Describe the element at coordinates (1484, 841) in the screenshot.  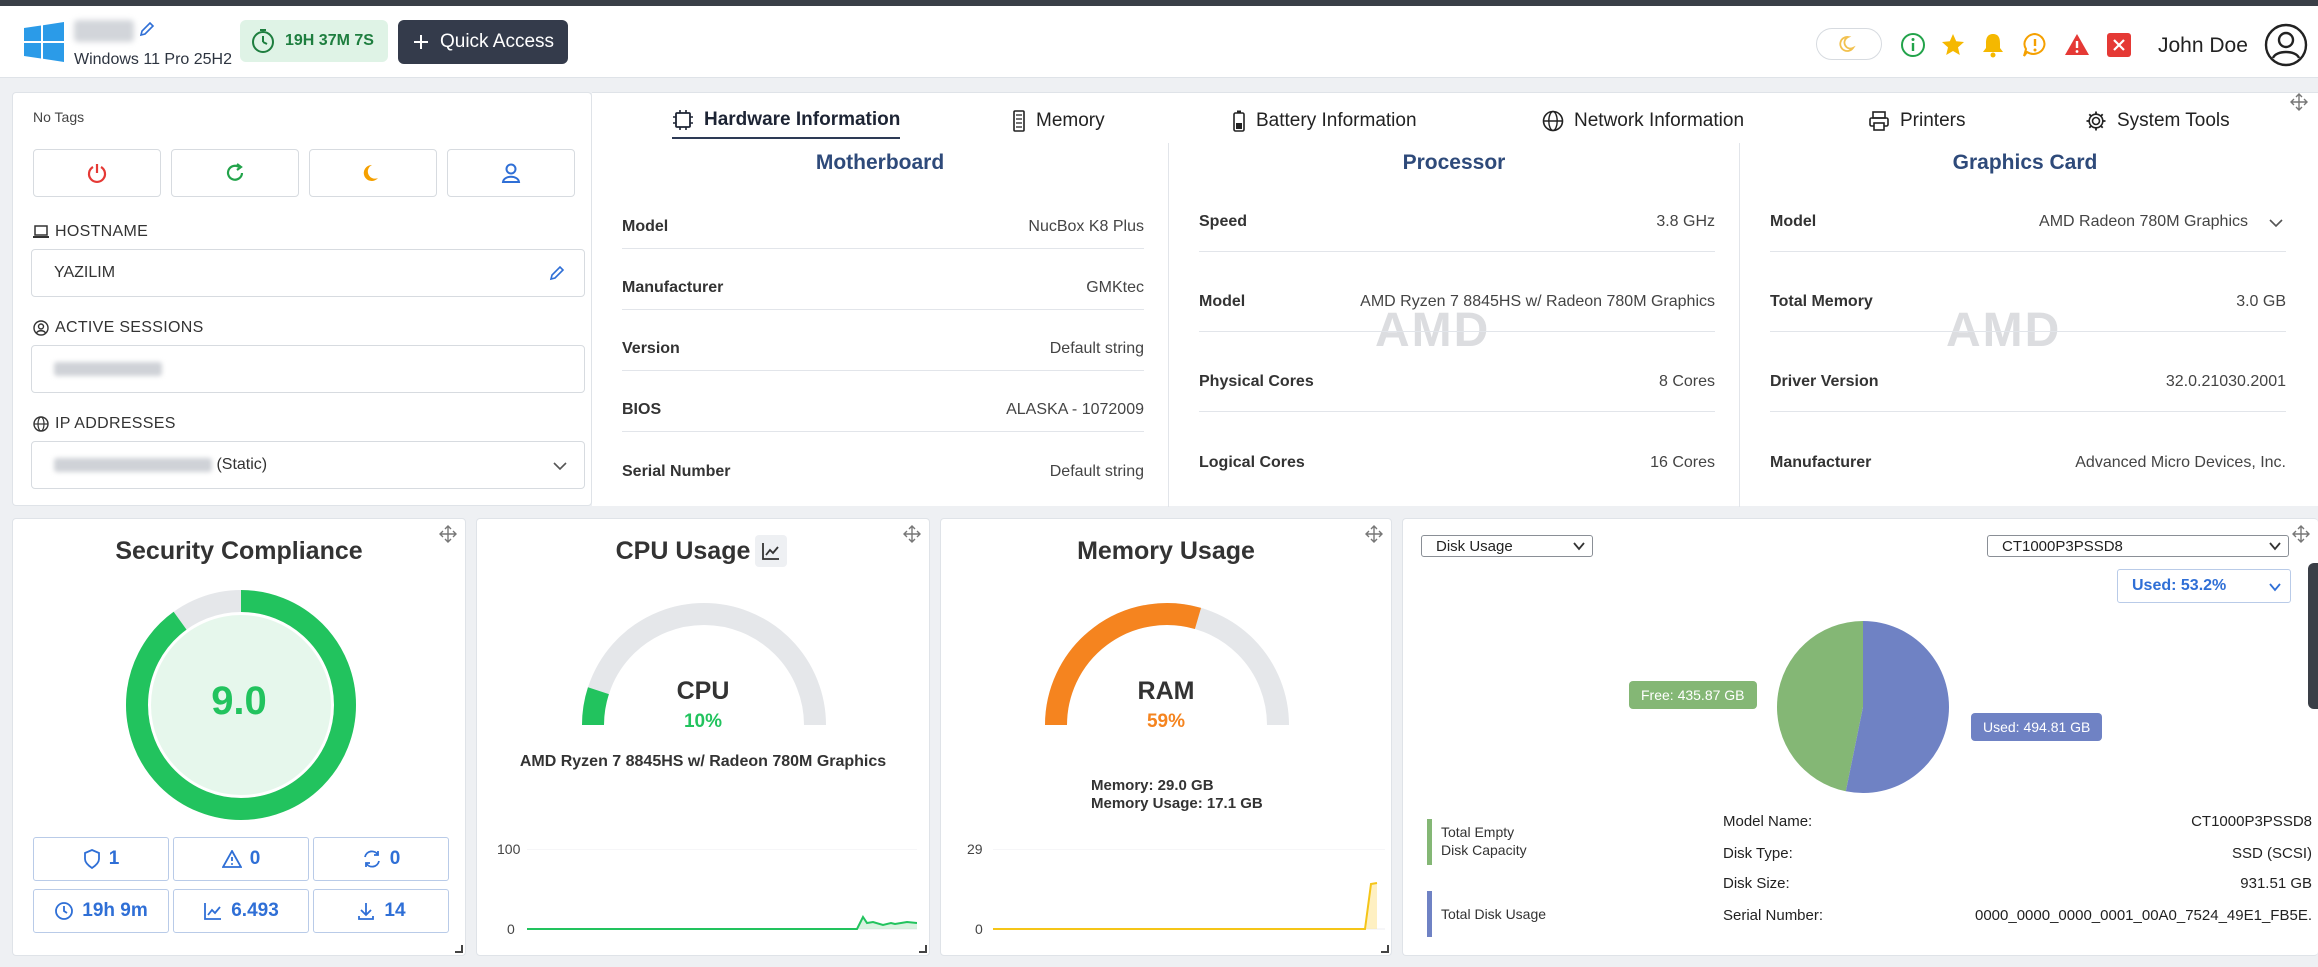
I see `legend-free-label: Total Empty Disk Capacity` at that location.